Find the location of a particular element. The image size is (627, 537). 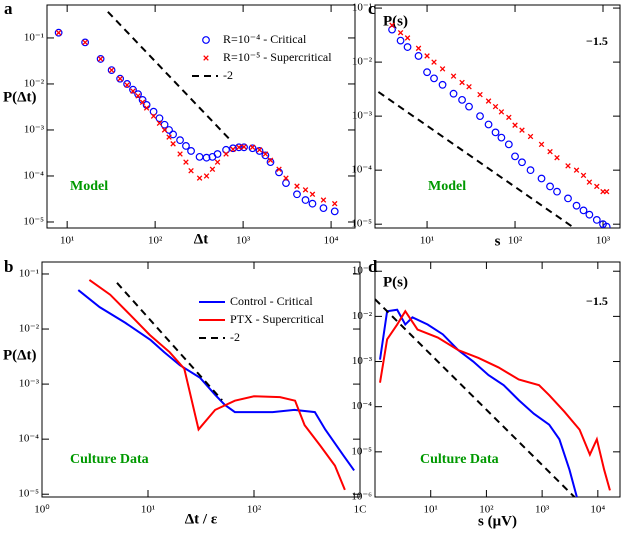

panel-letter: c is located at coordinates (372, 9).